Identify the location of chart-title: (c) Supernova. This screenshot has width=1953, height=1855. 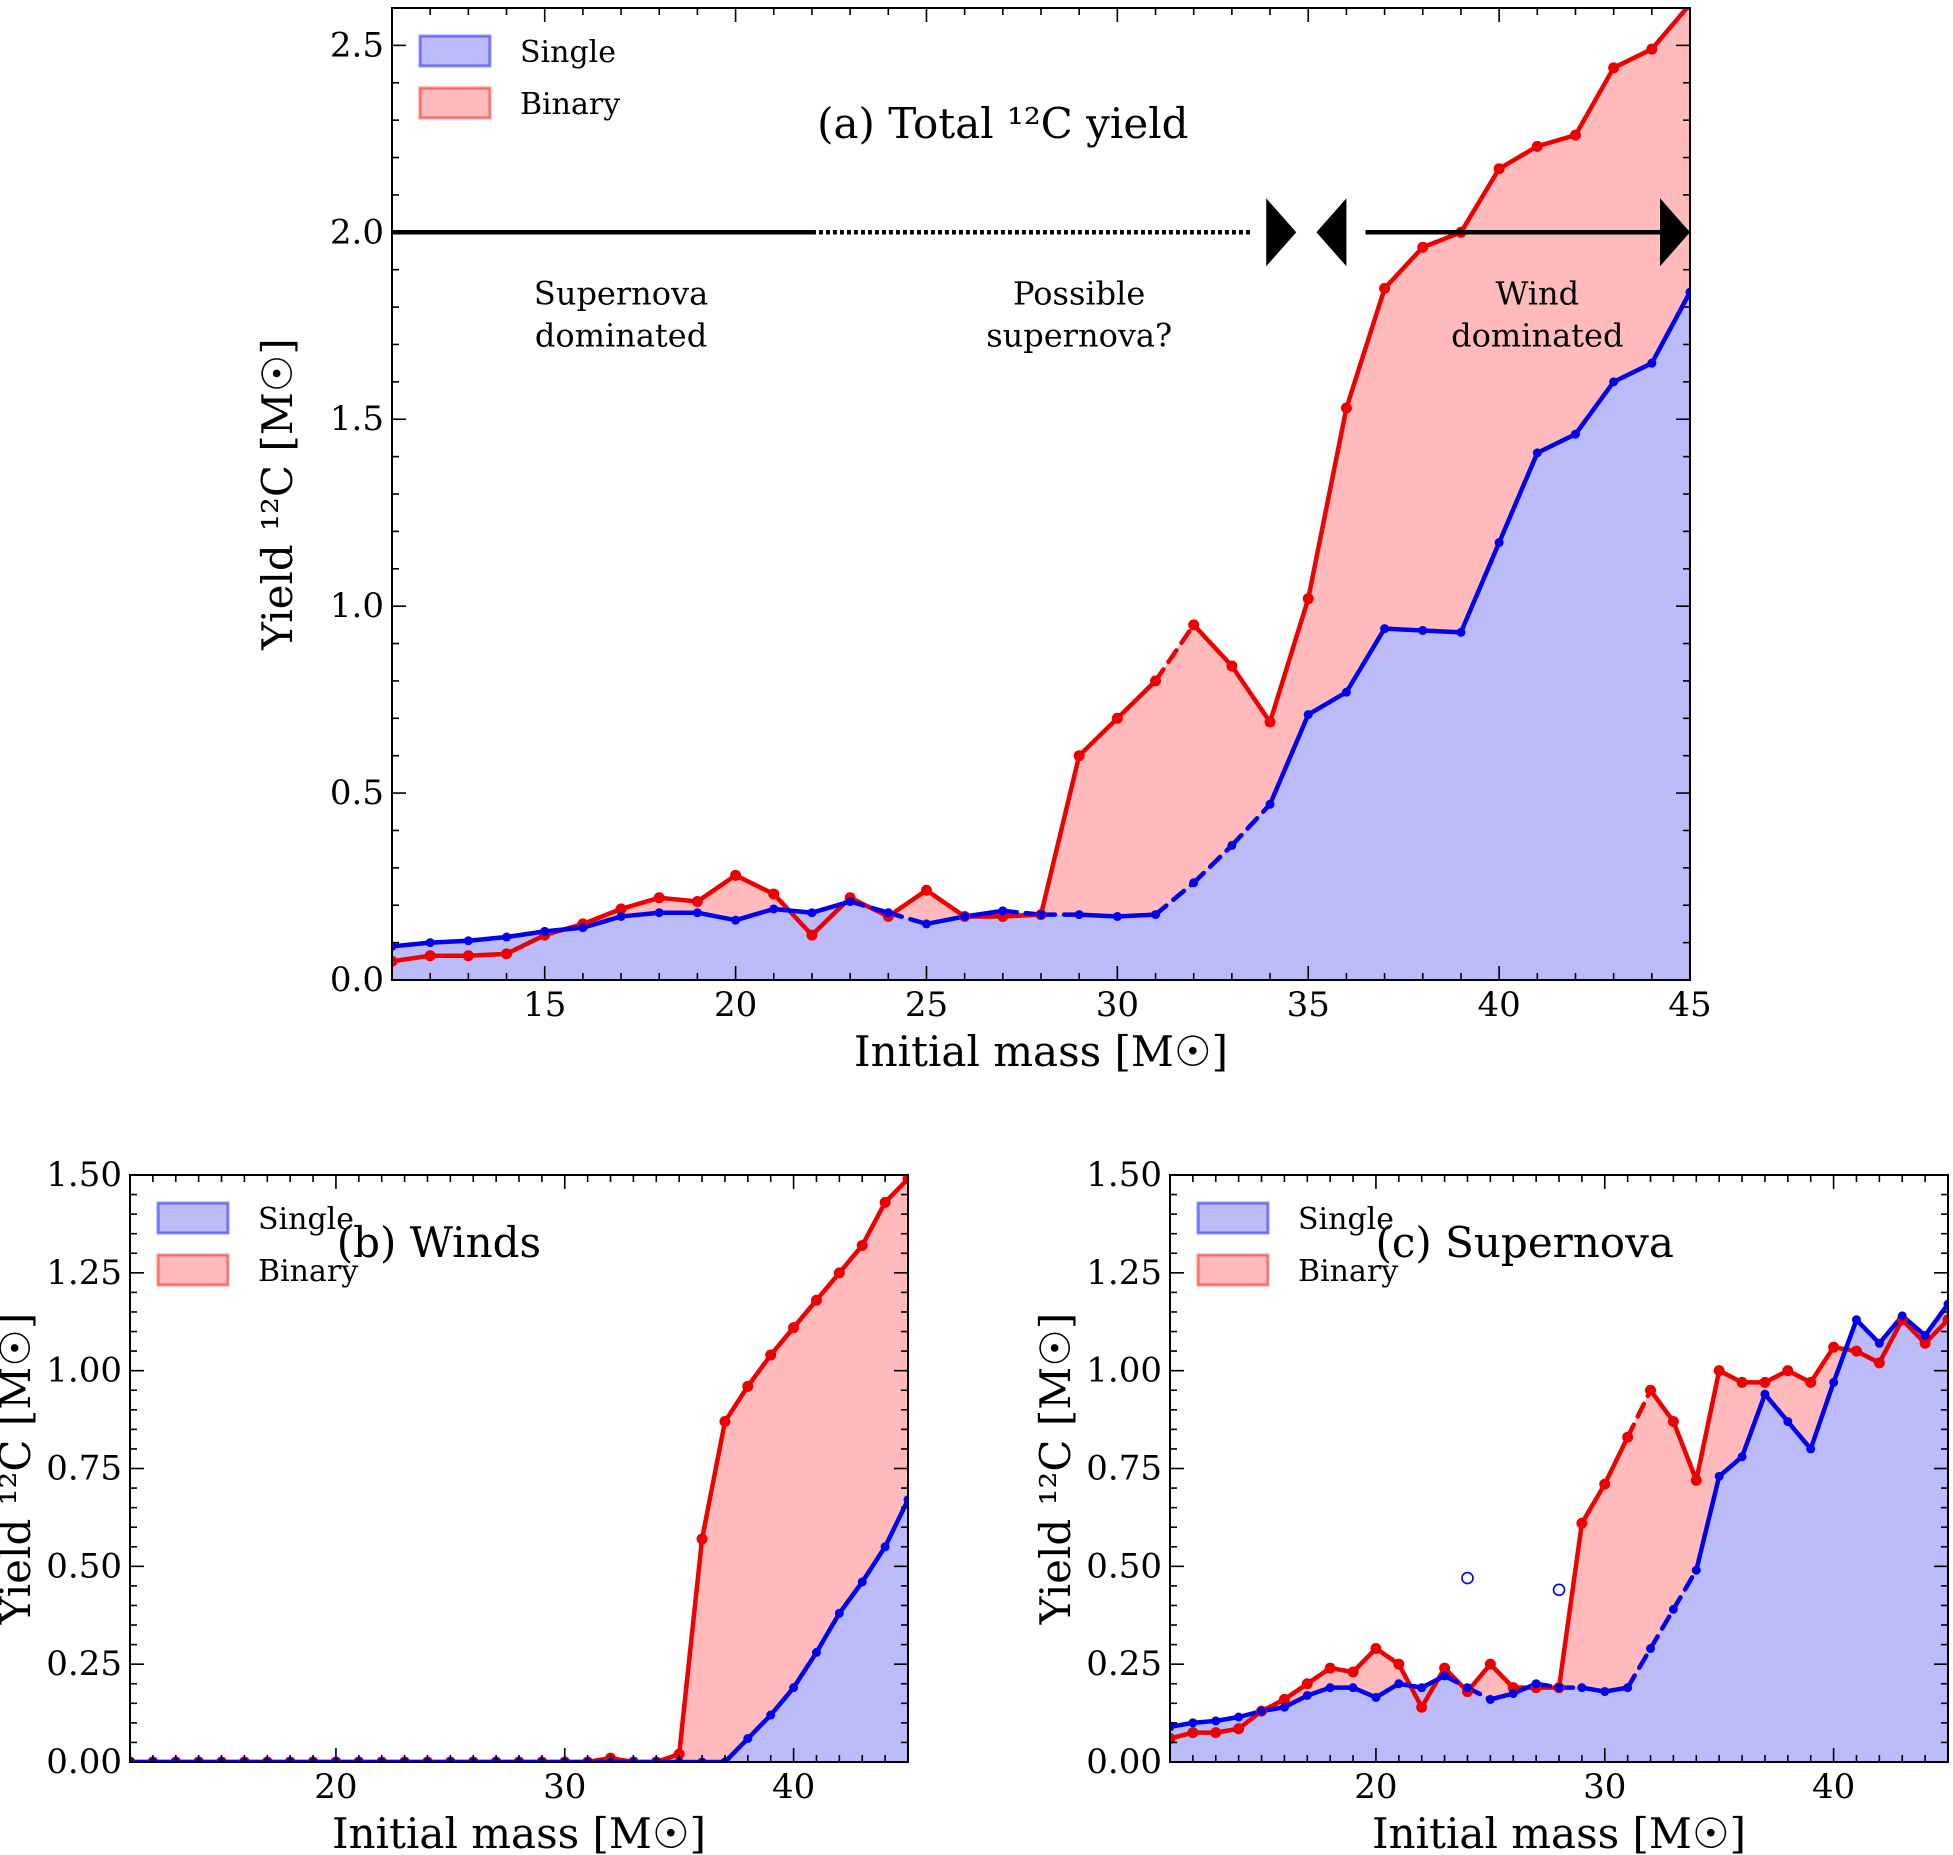
(1524, 1242).